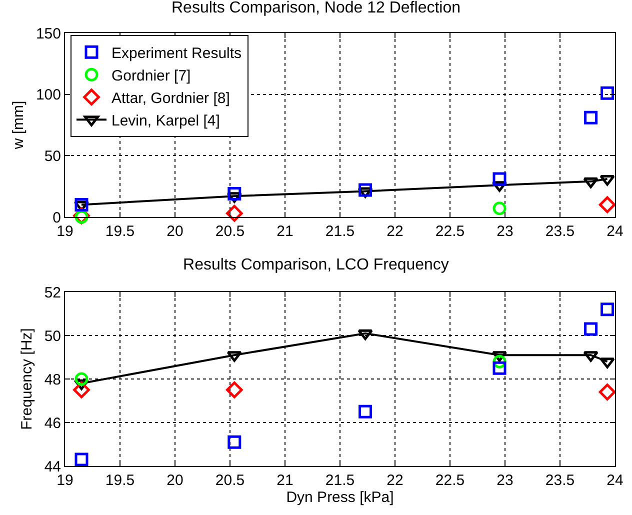  What do you see at coordinates (52, 423) in the screenshot?
I see `y-tick-label: 46` at bounding box center [52, 423].